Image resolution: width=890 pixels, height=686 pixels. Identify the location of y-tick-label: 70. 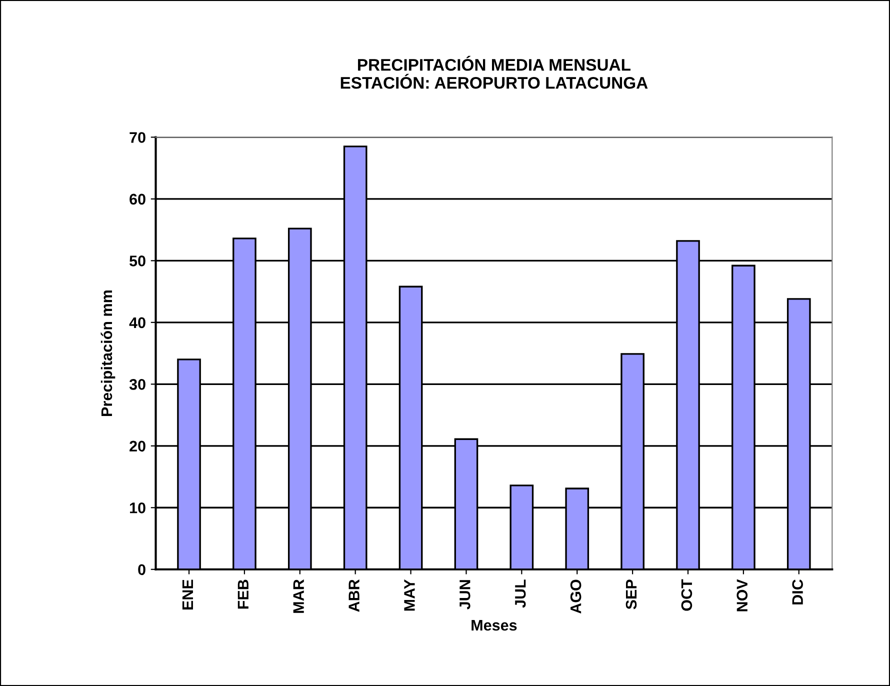
(138, 137).